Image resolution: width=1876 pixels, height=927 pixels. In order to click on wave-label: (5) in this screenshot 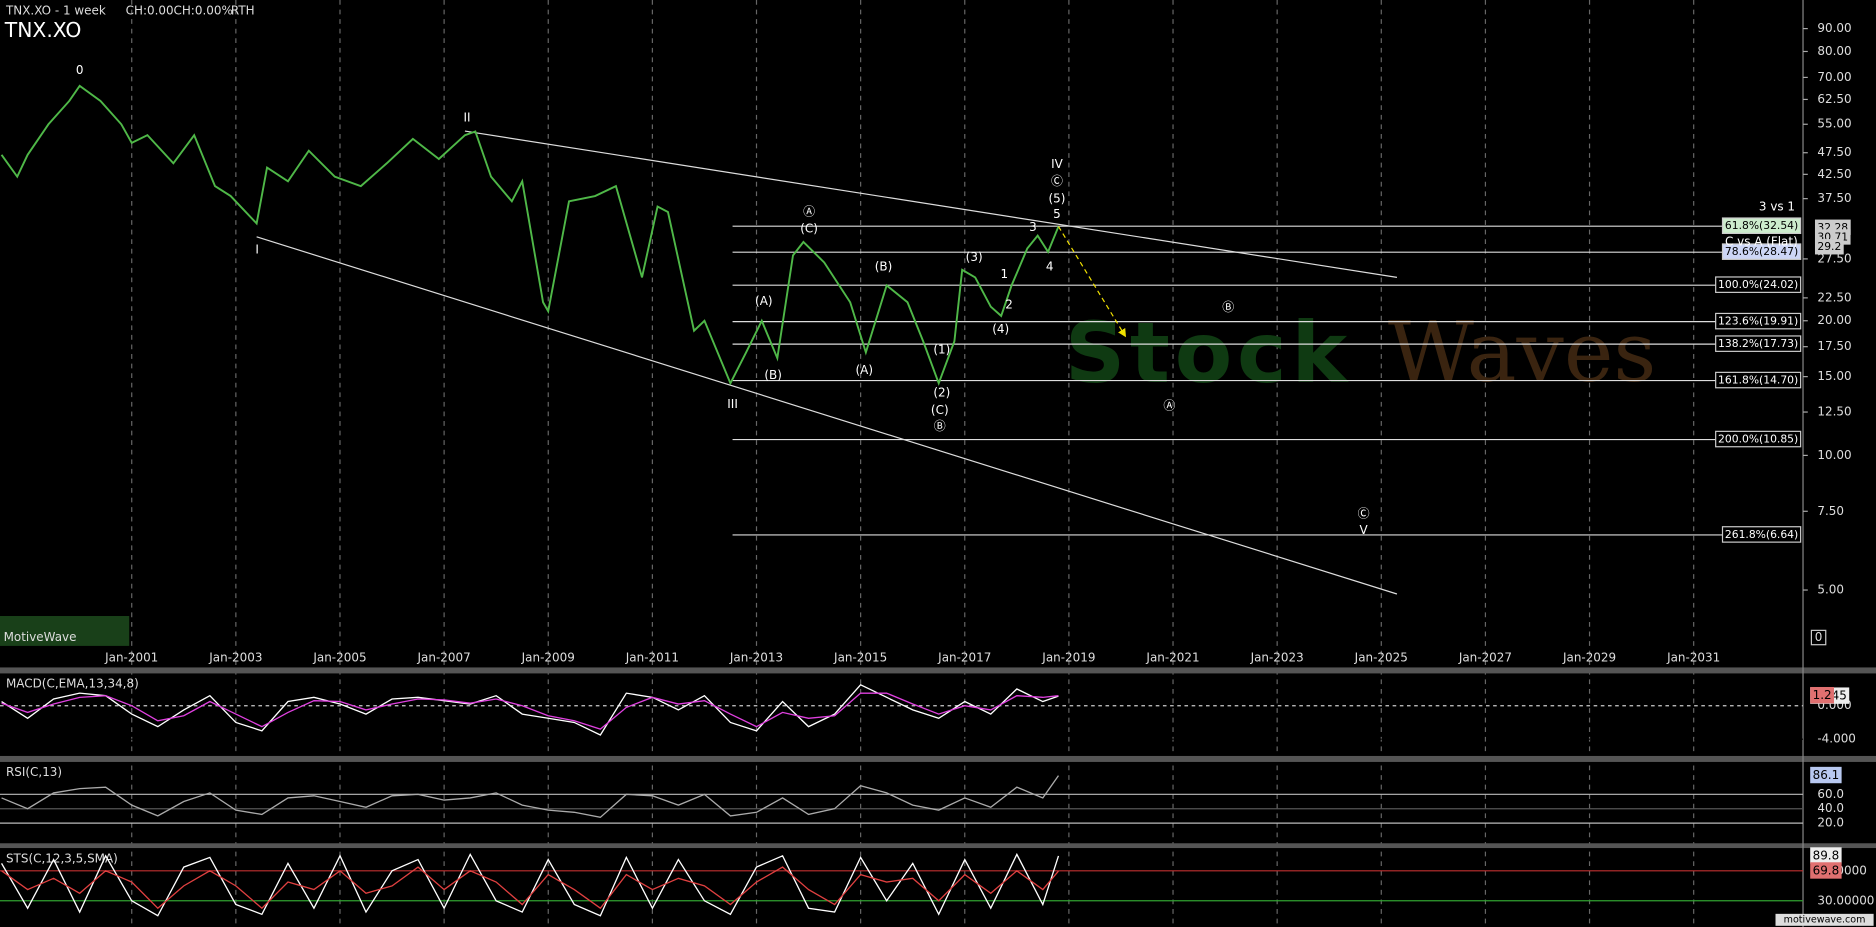, I will do `click(1056, 199)`.